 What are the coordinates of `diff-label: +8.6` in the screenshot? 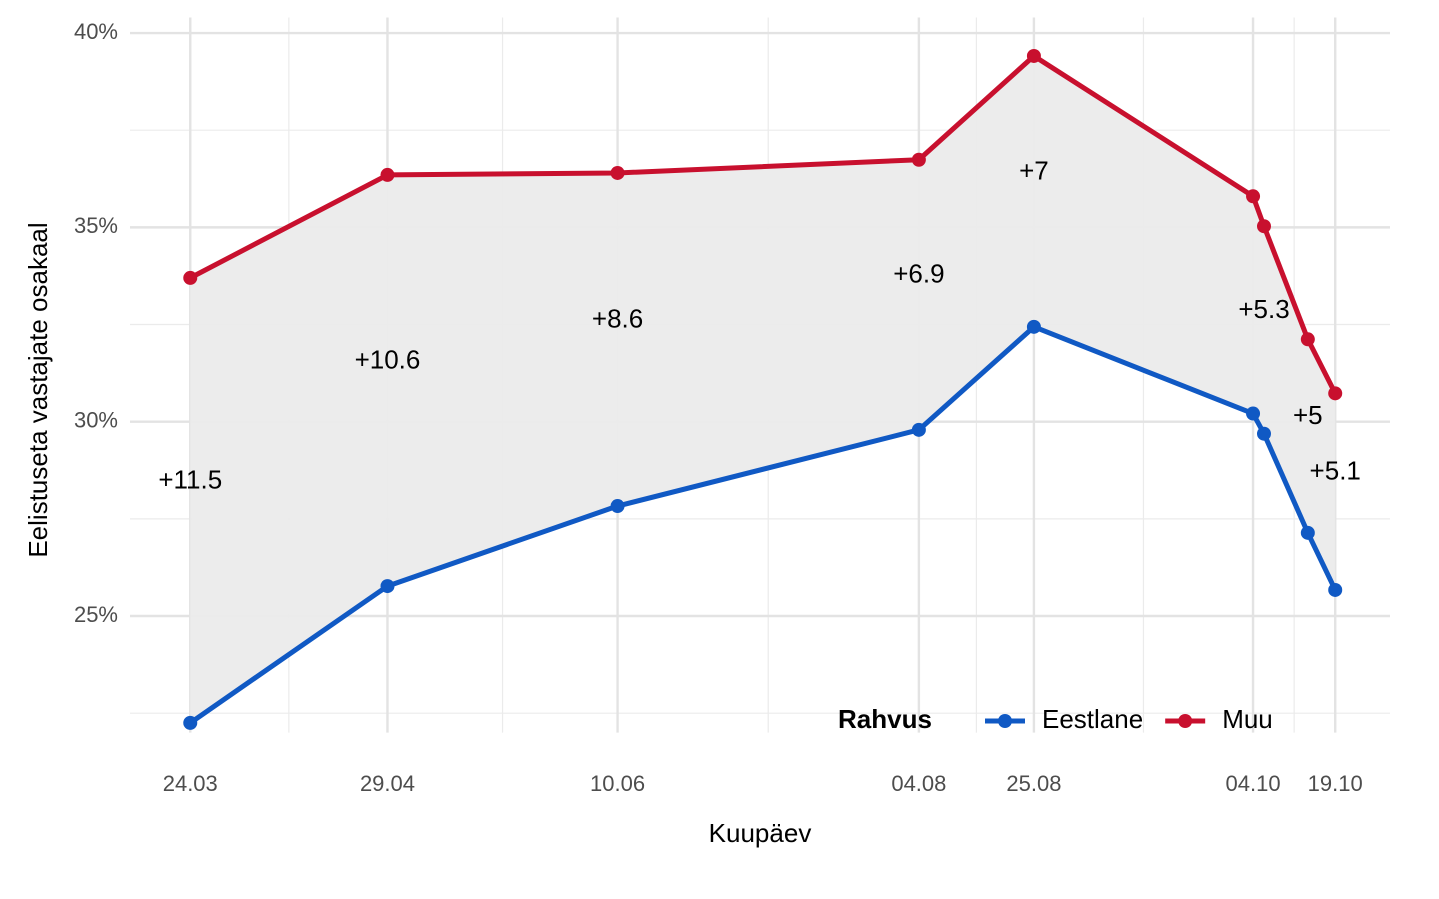 It's located at (617, 318).